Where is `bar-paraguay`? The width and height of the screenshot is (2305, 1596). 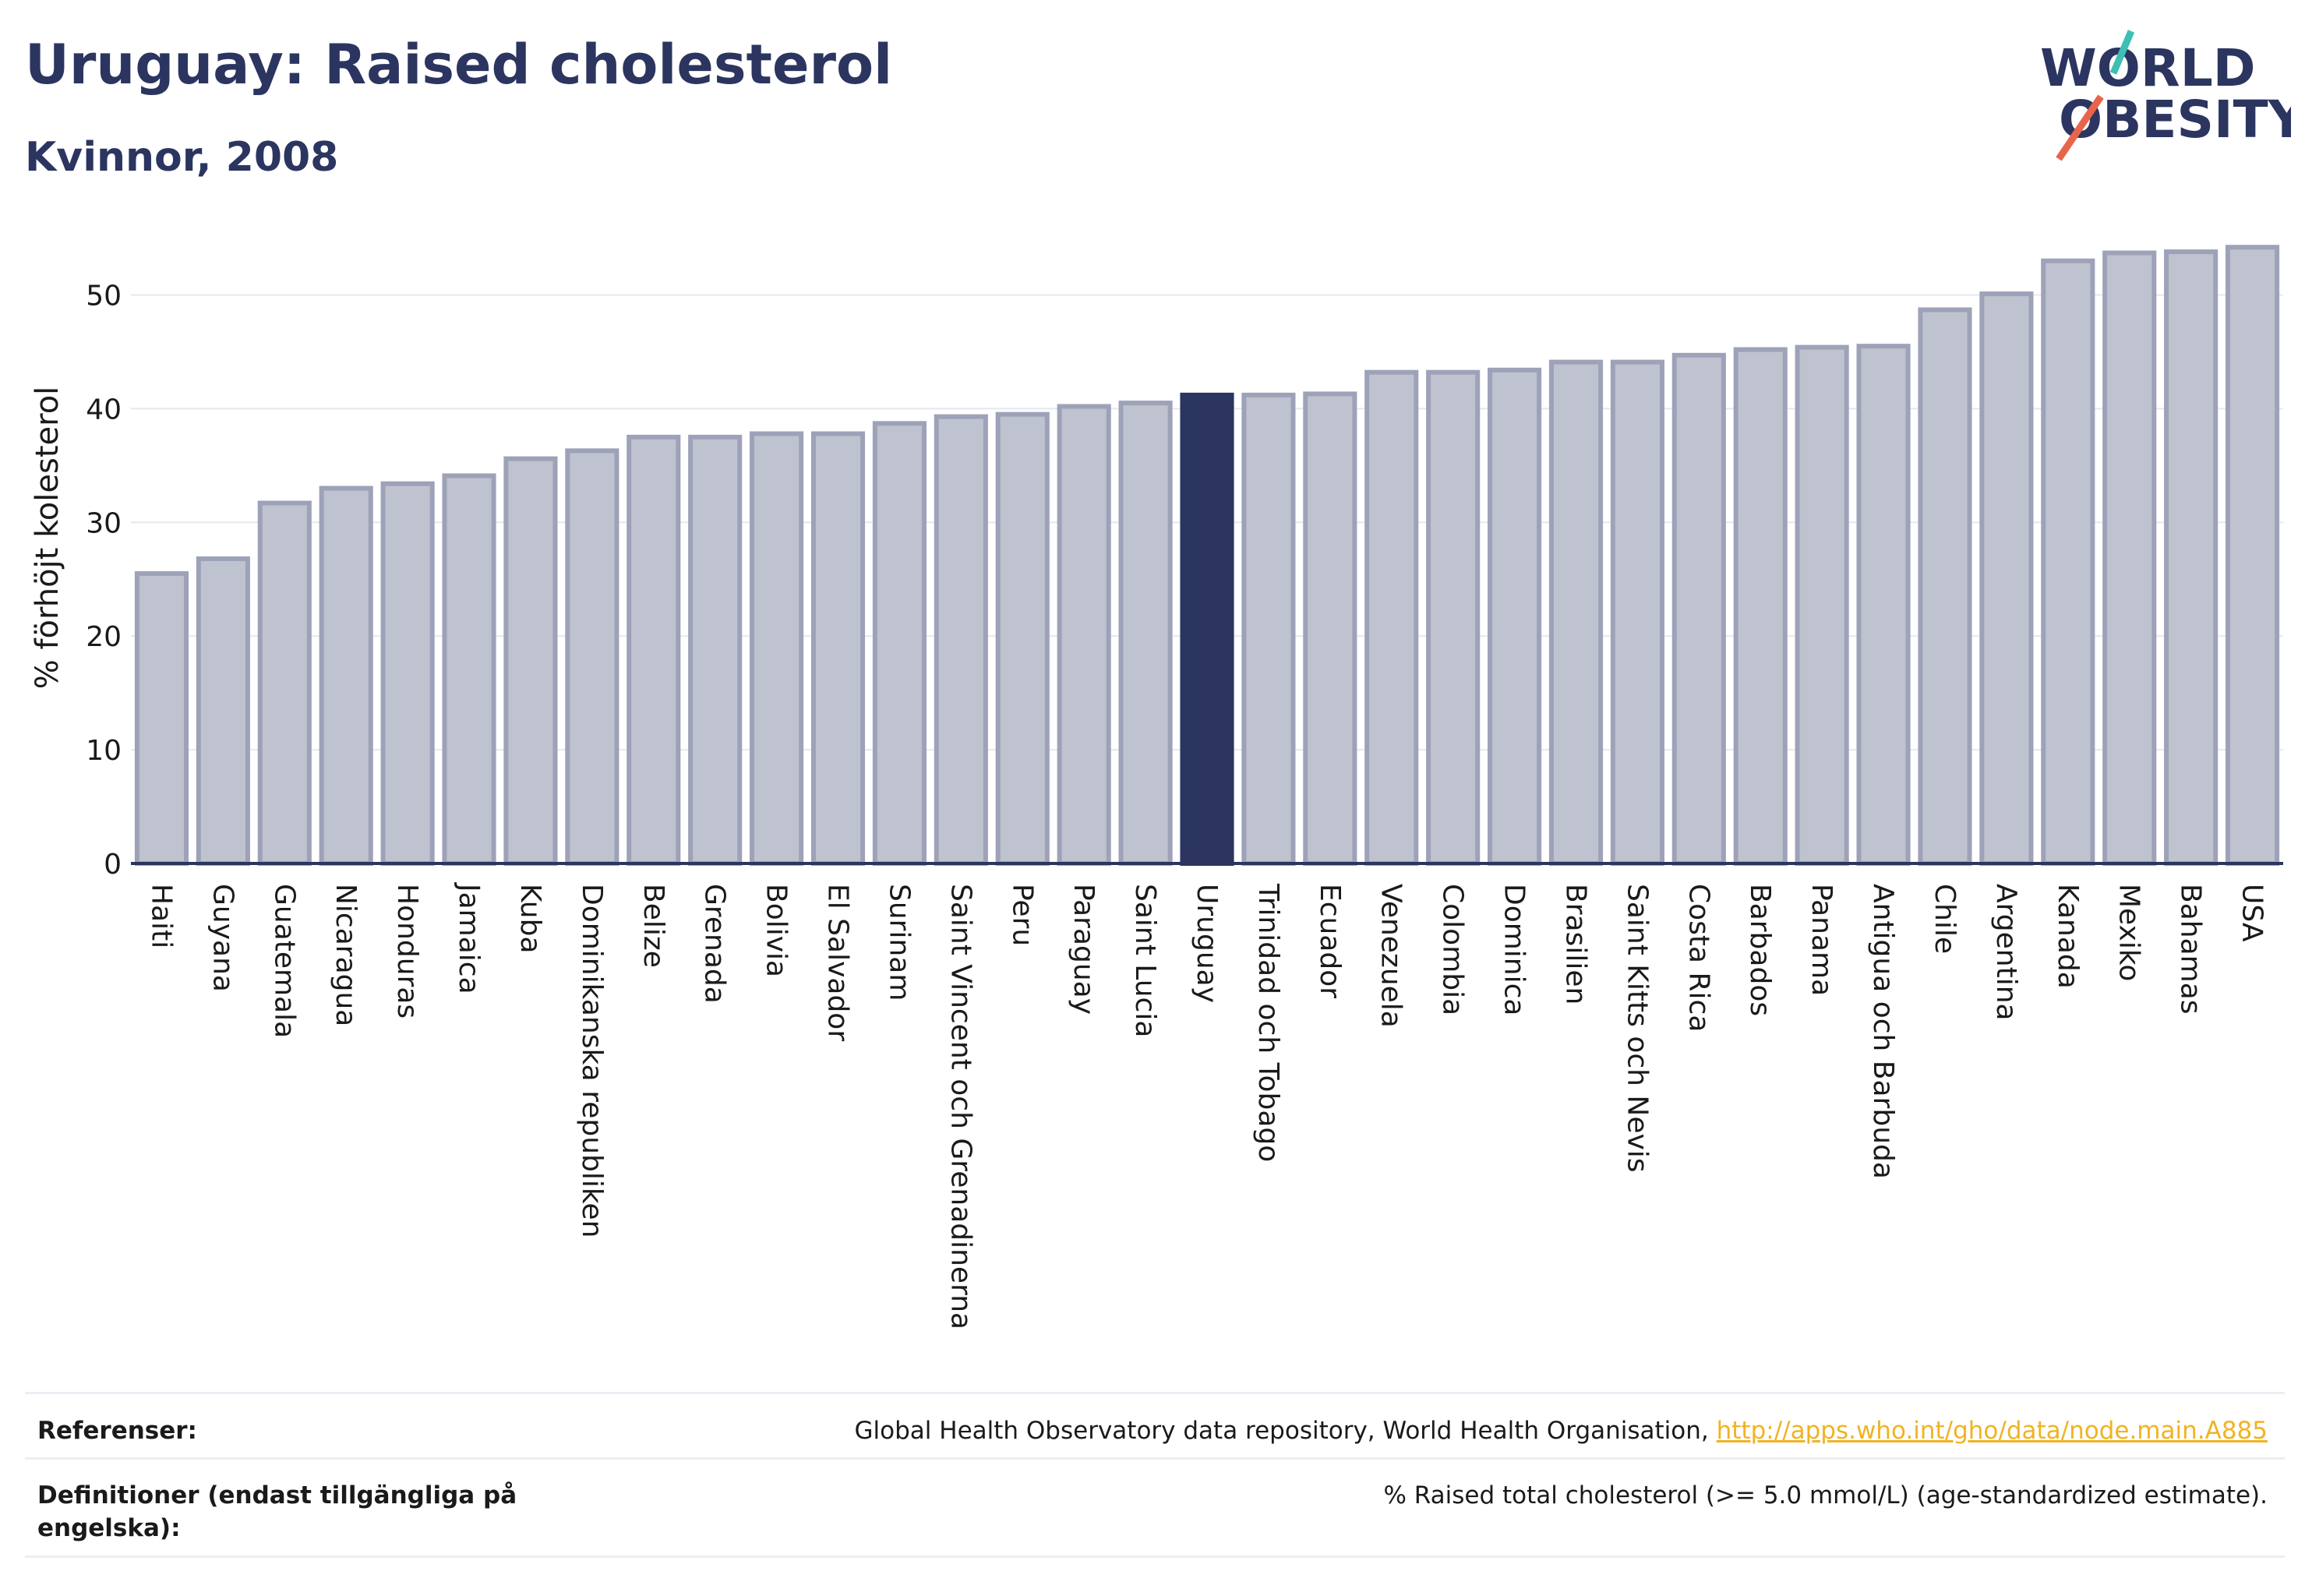
bar-paraguay is located at coordinates (1084, 635).